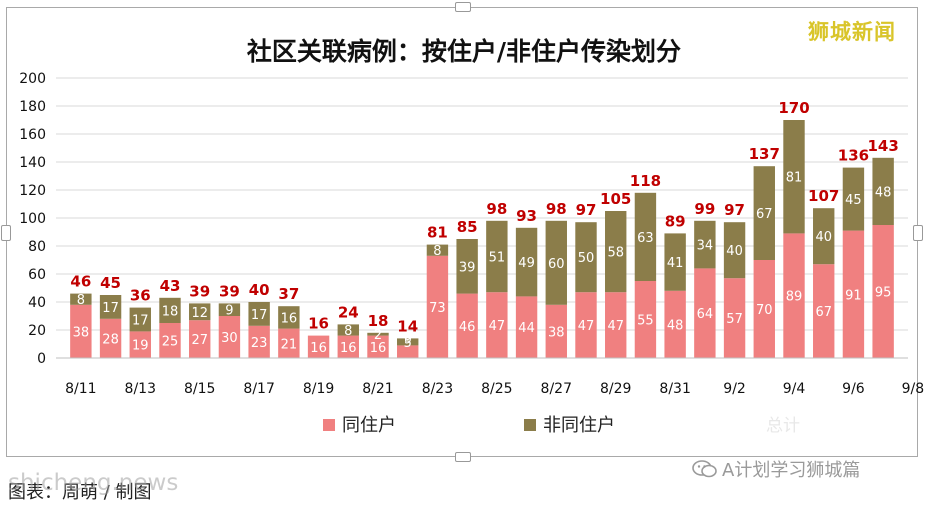 This screenshot has height=509, width=928. What do you see at coordinates (463, 457) in the screenshot?
I see `resize-handle-bottom` at bounding box center [463, 457].